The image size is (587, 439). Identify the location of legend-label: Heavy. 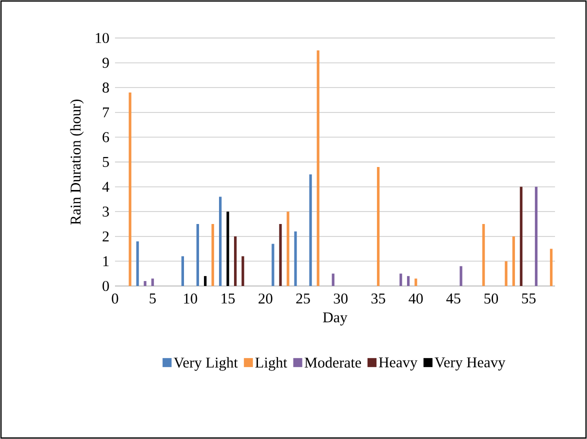
(398, 363).